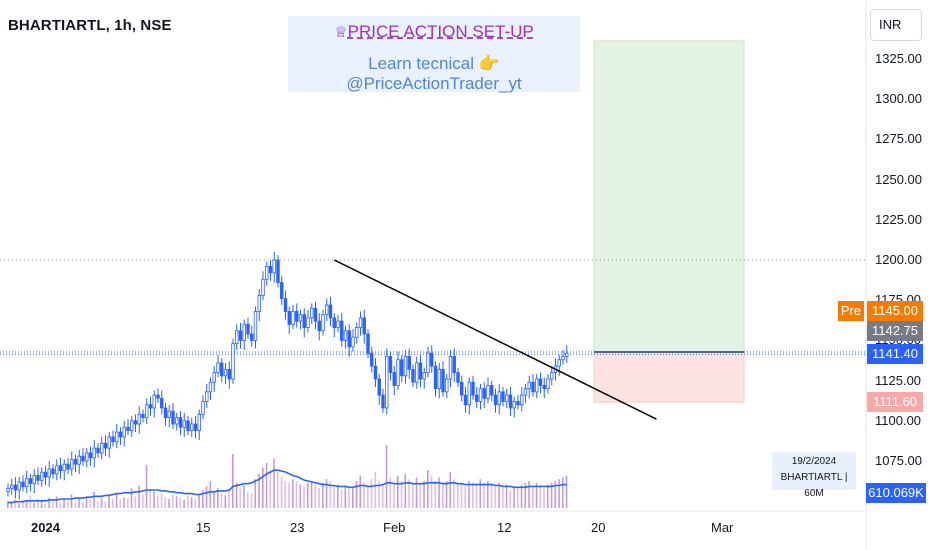  What do you see at coordinates (898, 460) in the screenshot?
I see `price-tick: 1075.00` at bounding box center [898, 460].